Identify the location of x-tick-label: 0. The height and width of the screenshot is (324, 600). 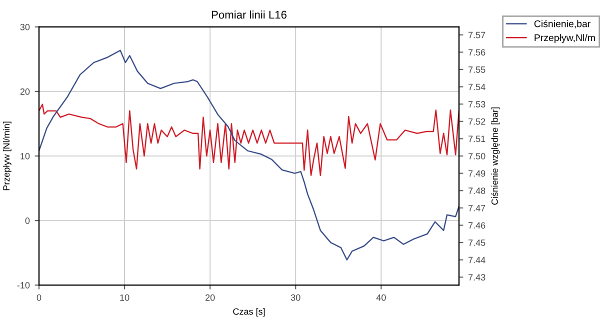
(39, 297).